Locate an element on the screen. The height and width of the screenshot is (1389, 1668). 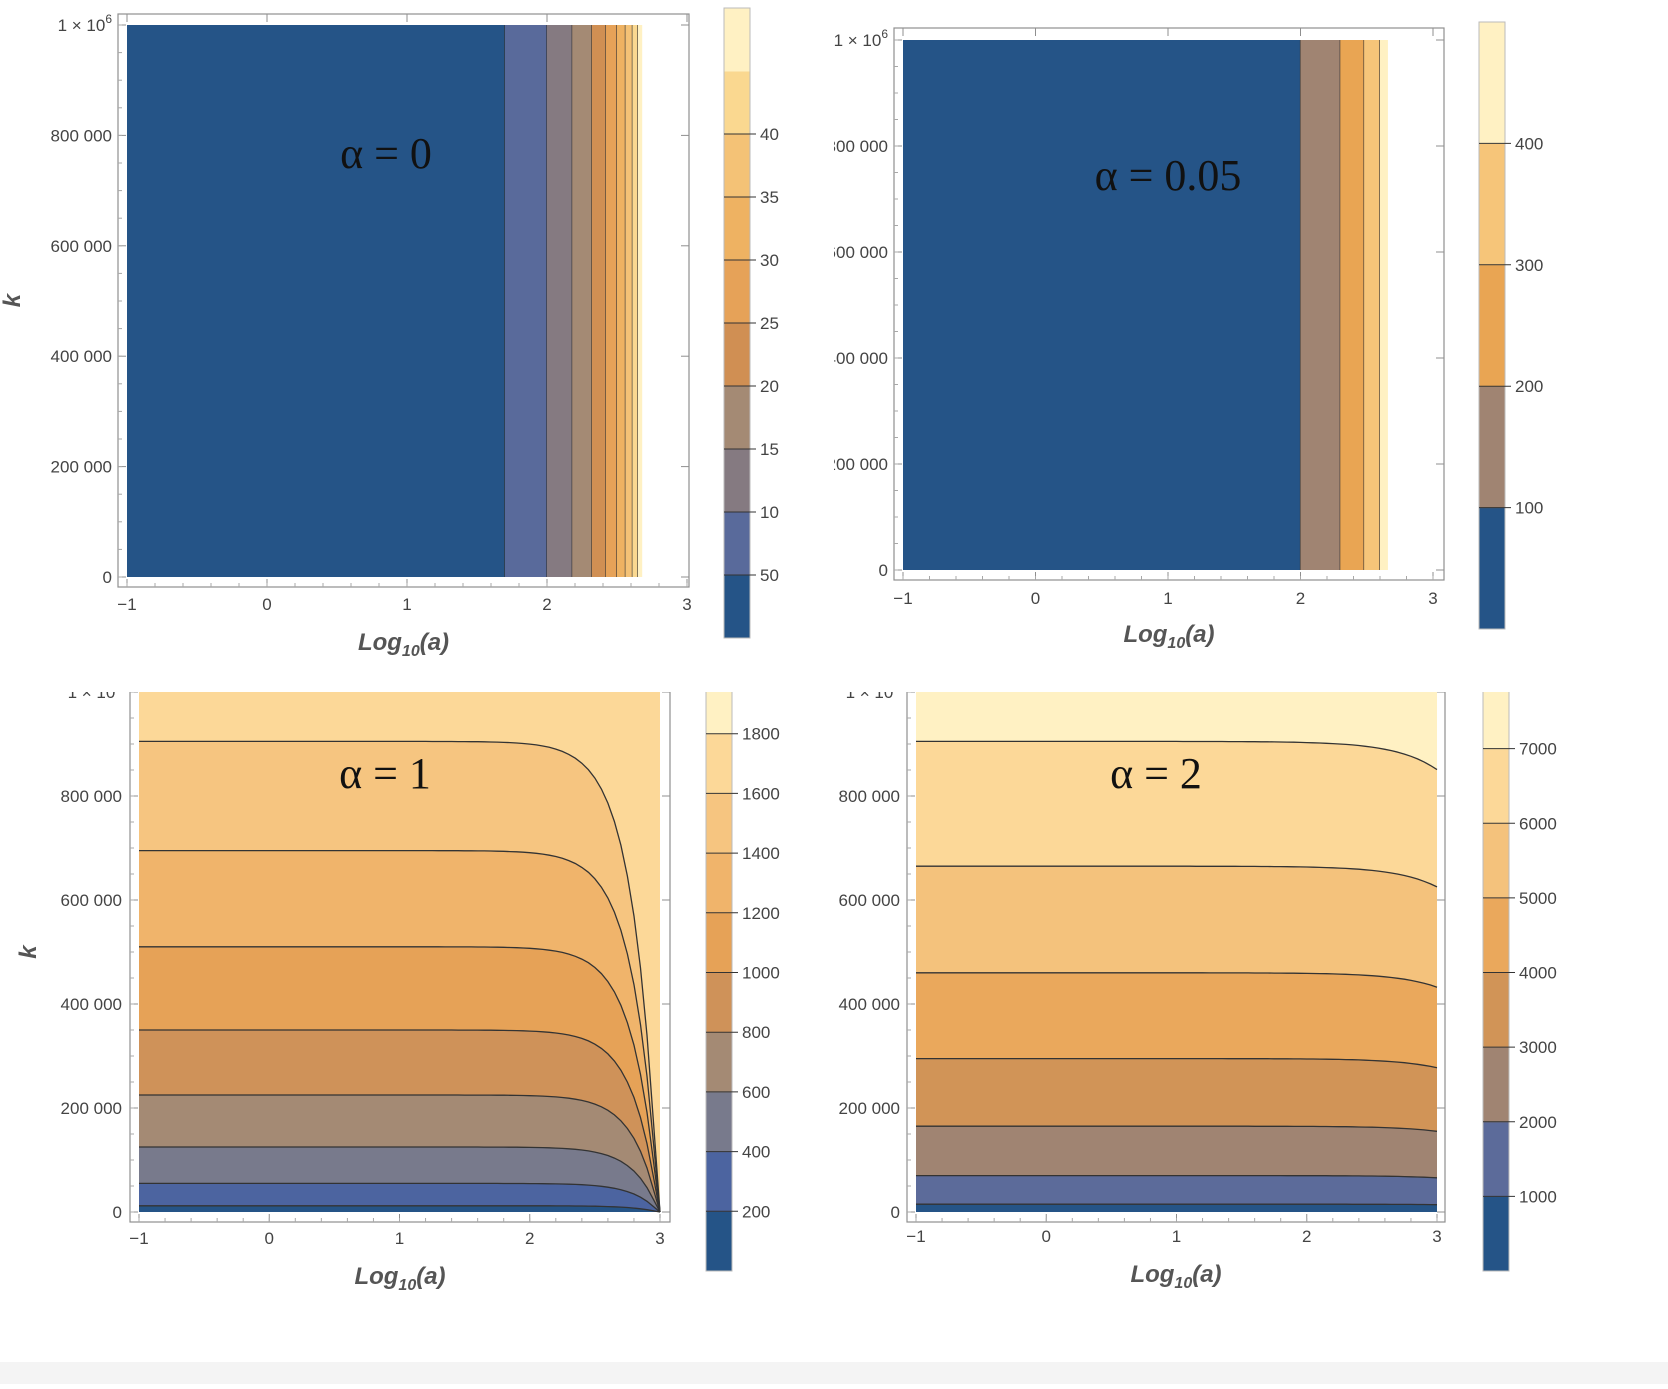
colorbar-tick-label: 40 is located at coordinates (769, 134).